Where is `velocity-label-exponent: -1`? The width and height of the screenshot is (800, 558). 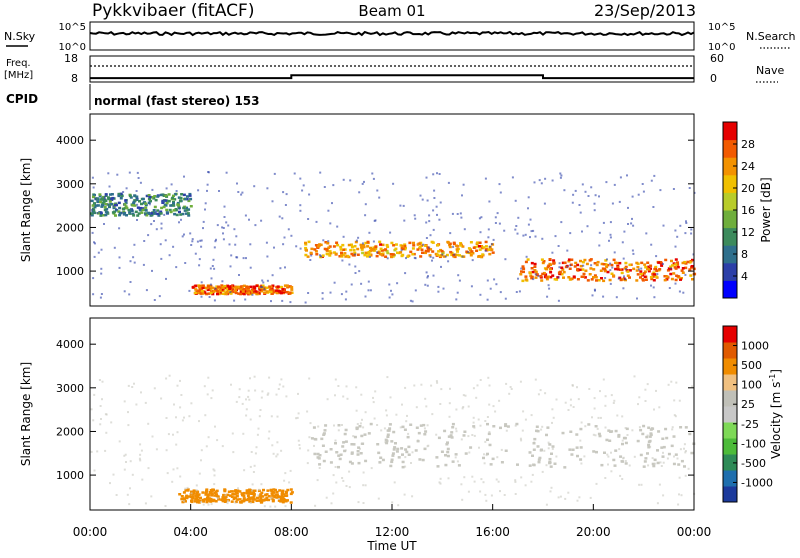
velocity-label-exponent: -1 is located at coordinates (772, 378).